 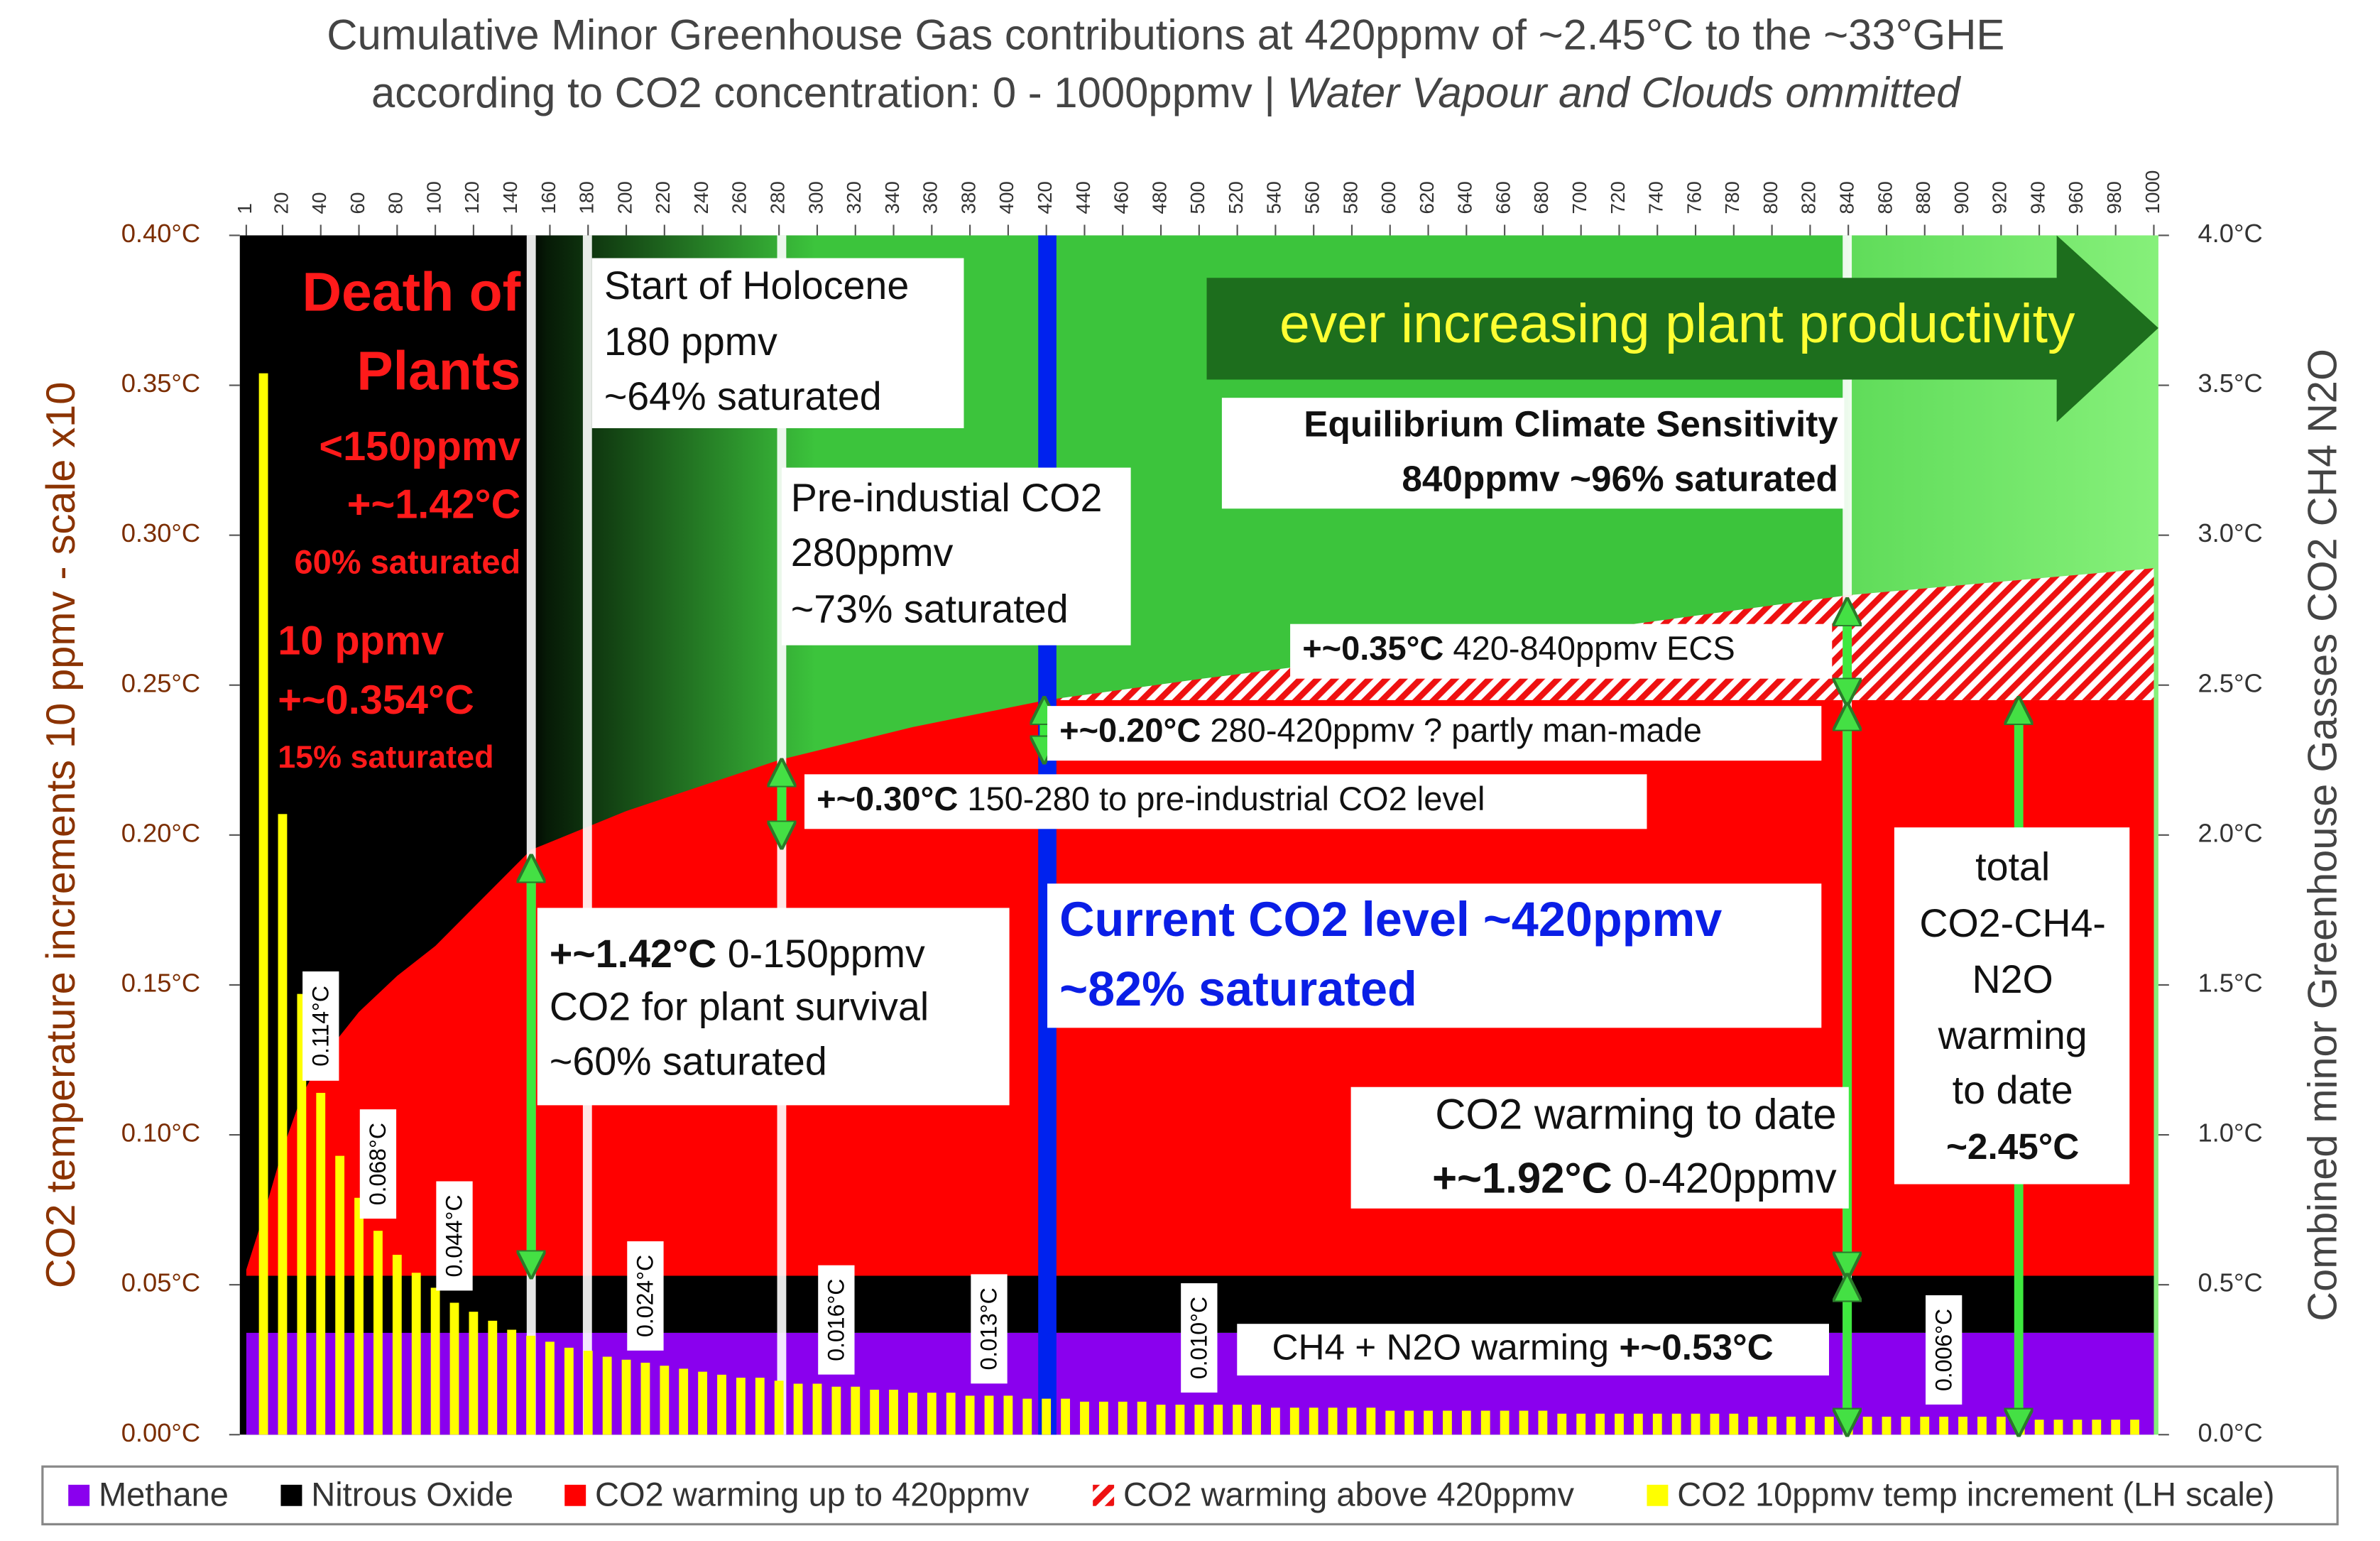 I want to click on x-tick-label: 100, so click(x=433, y=197).